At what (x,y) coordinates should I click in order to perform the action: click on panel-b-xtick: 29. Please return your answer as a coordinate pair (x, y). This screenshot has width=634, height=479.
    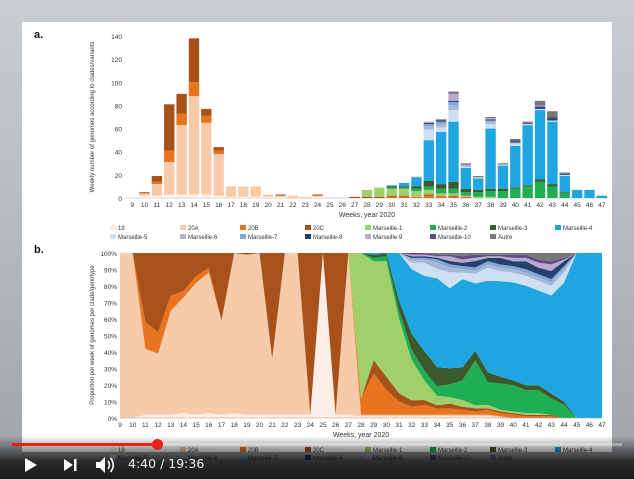
    Looking at the image, I should click on (374, 425).